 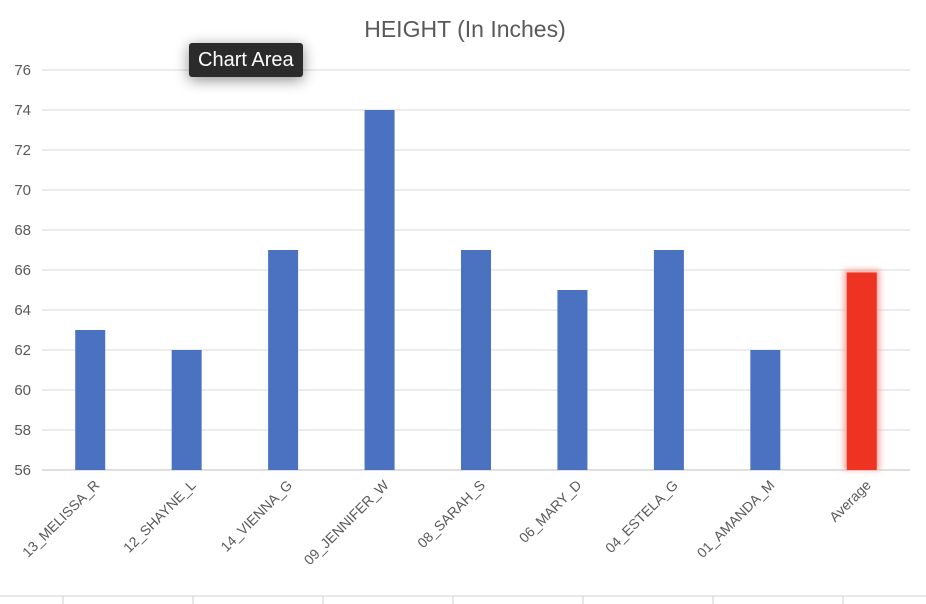 I want to click on bar-average, so click(x=861, y=371).